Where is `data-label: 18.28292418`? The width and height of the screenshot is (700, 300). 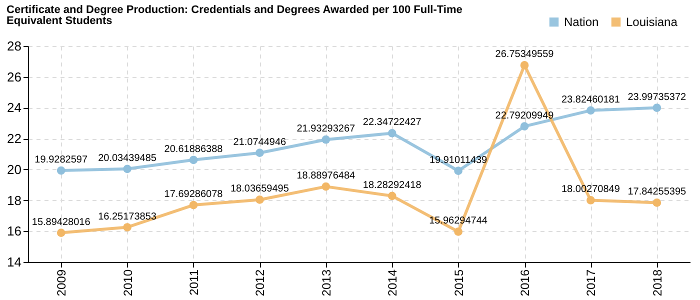 data-label: 18.28292418 is located at coordinates (392, 185).